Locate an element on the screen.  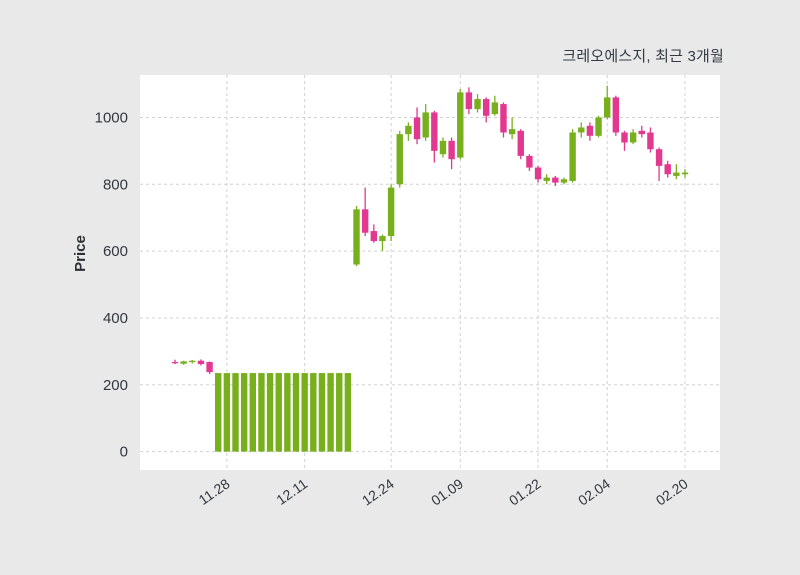
y-tick-label: 400 is located at coordinates (115, 318).